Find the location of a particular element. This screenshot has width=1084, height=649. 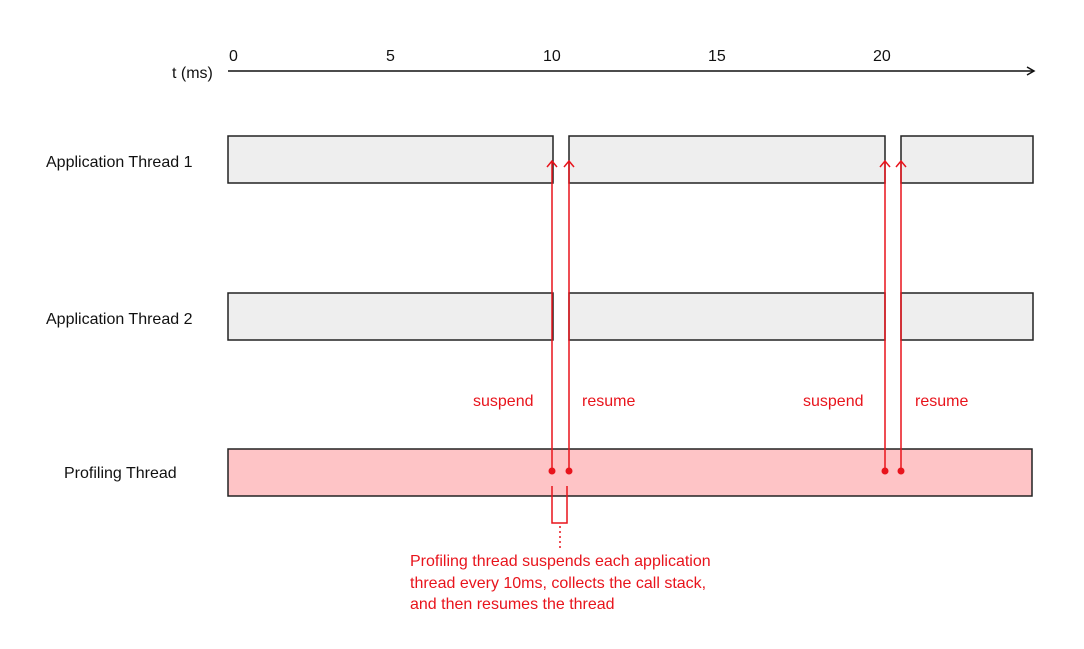

axis-label: t (ms) is located at coordinates (192, 73).